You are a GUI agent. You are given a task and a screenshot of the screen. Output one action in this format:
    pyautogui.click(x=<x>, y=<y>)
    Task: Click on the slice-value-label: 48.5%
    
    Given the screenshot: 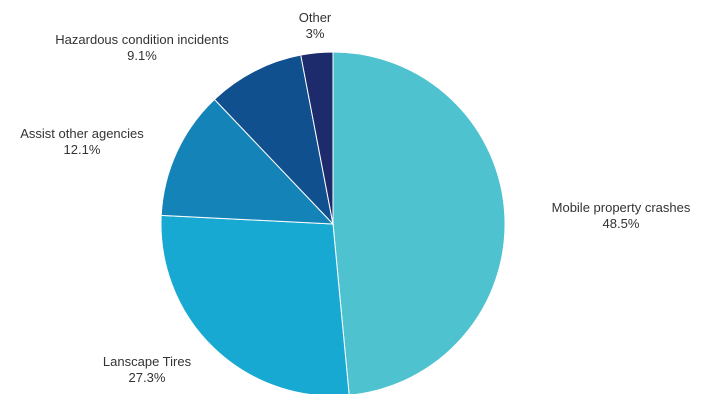 What is the action you would take?
    pyautogui.click(x=621, y=223)
    